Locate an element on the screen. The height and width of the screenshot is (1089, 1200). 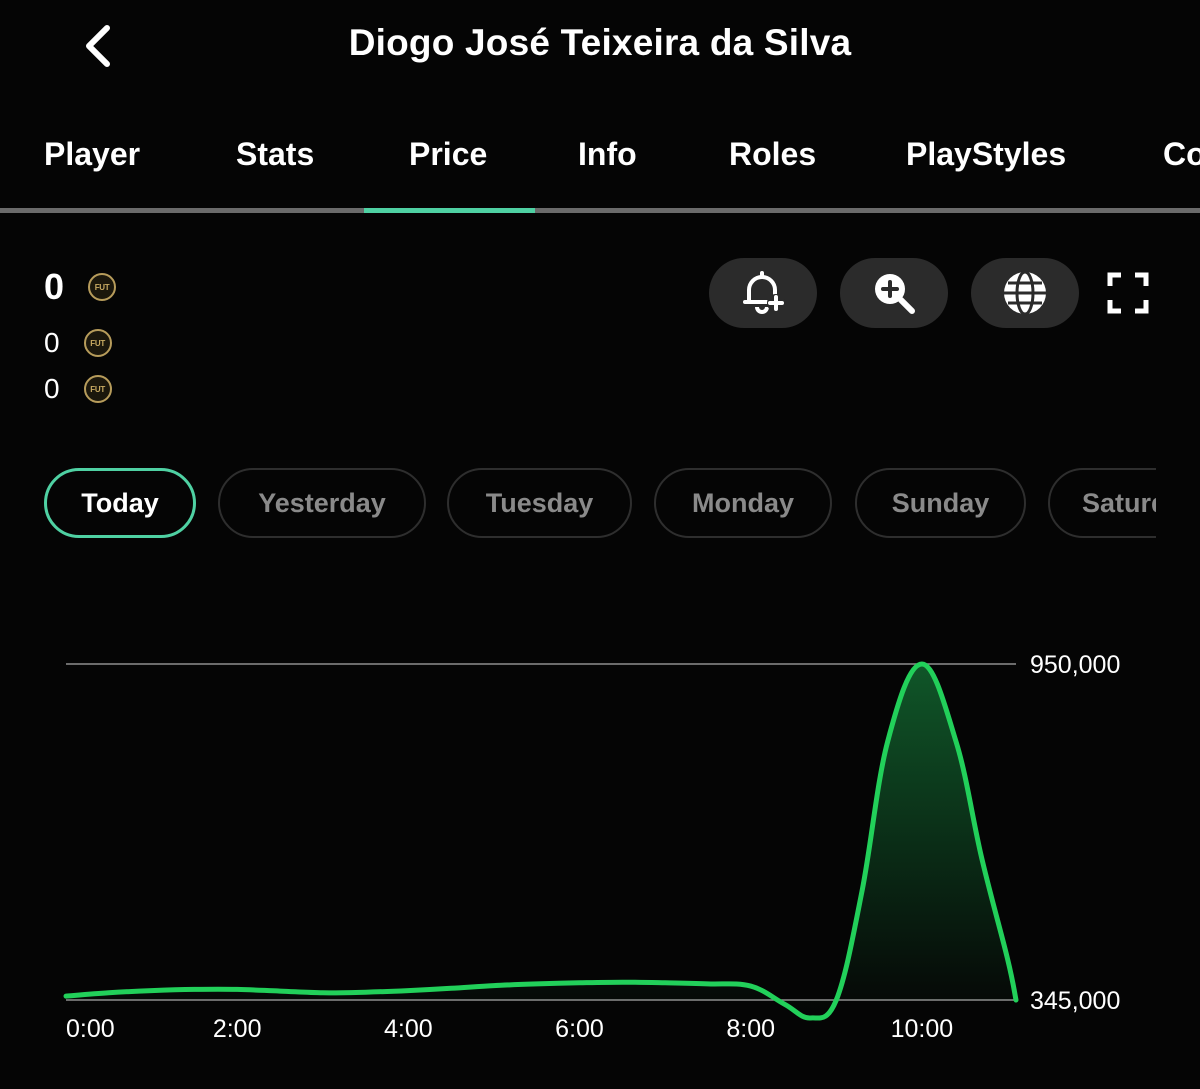
app-header: Diogo José Teixeira da Silva is located at coordinates (600, 50).